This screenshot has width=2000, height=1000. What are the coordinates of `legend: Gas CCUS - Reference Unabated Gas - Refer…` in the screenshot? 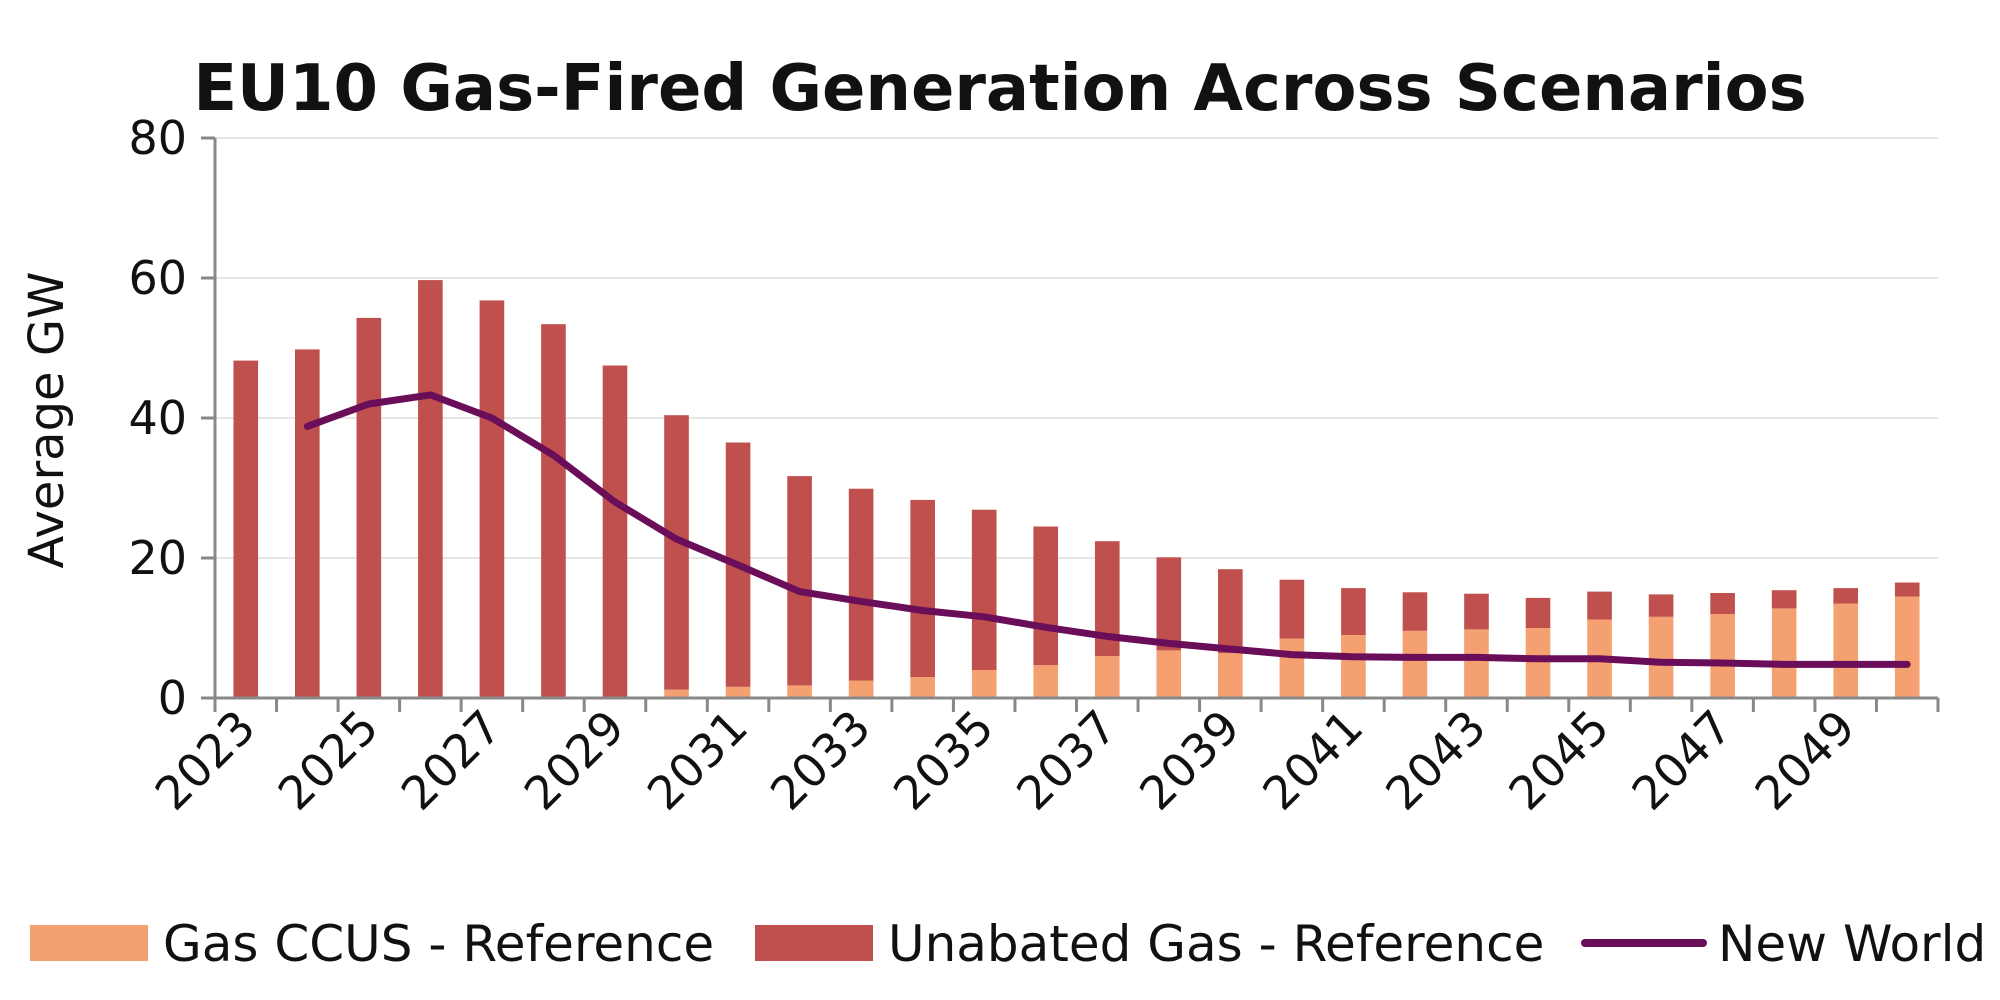 It's located at (1008, 944).